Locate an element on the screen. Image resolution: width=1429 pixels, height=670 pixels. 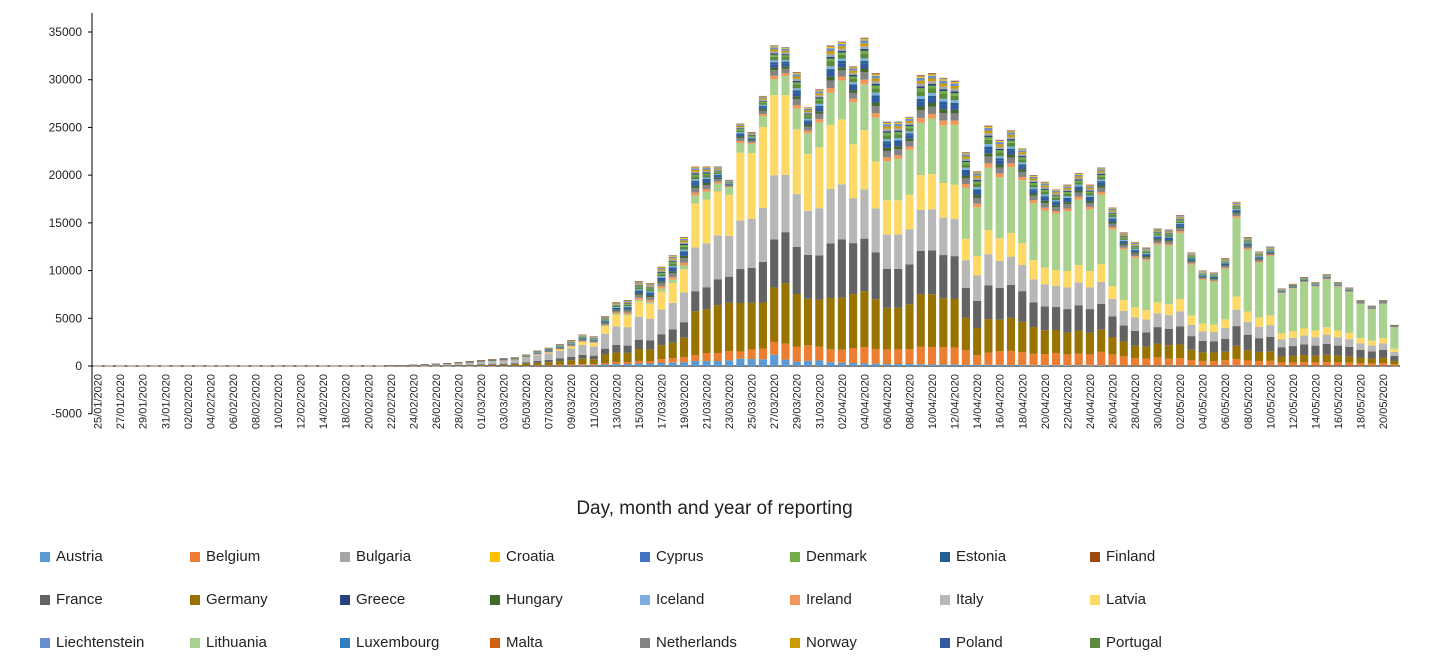
y-tick-label: 10000 is located at coordinates (66, 271).